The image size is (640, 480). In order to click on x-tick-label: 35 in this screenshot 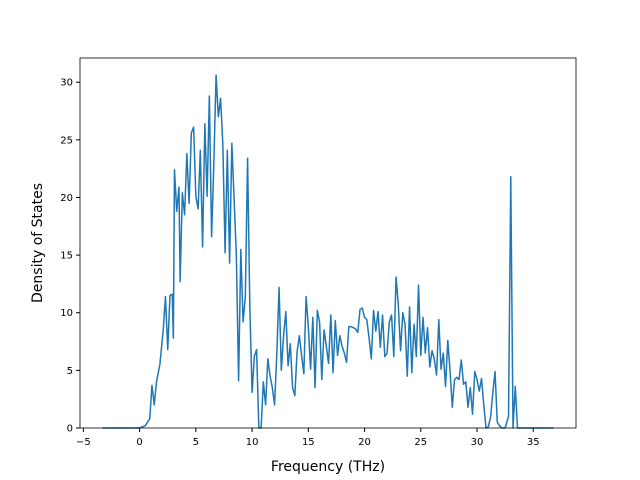, I will do `click(533, 442)`.